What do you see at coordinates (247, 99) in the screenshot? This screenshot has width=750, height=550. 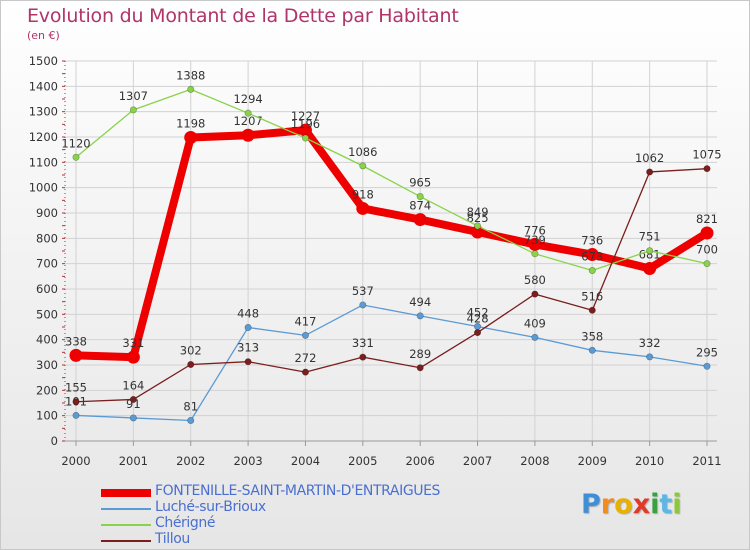 I see `data-label: 1294` at bounding box center [247, 99].